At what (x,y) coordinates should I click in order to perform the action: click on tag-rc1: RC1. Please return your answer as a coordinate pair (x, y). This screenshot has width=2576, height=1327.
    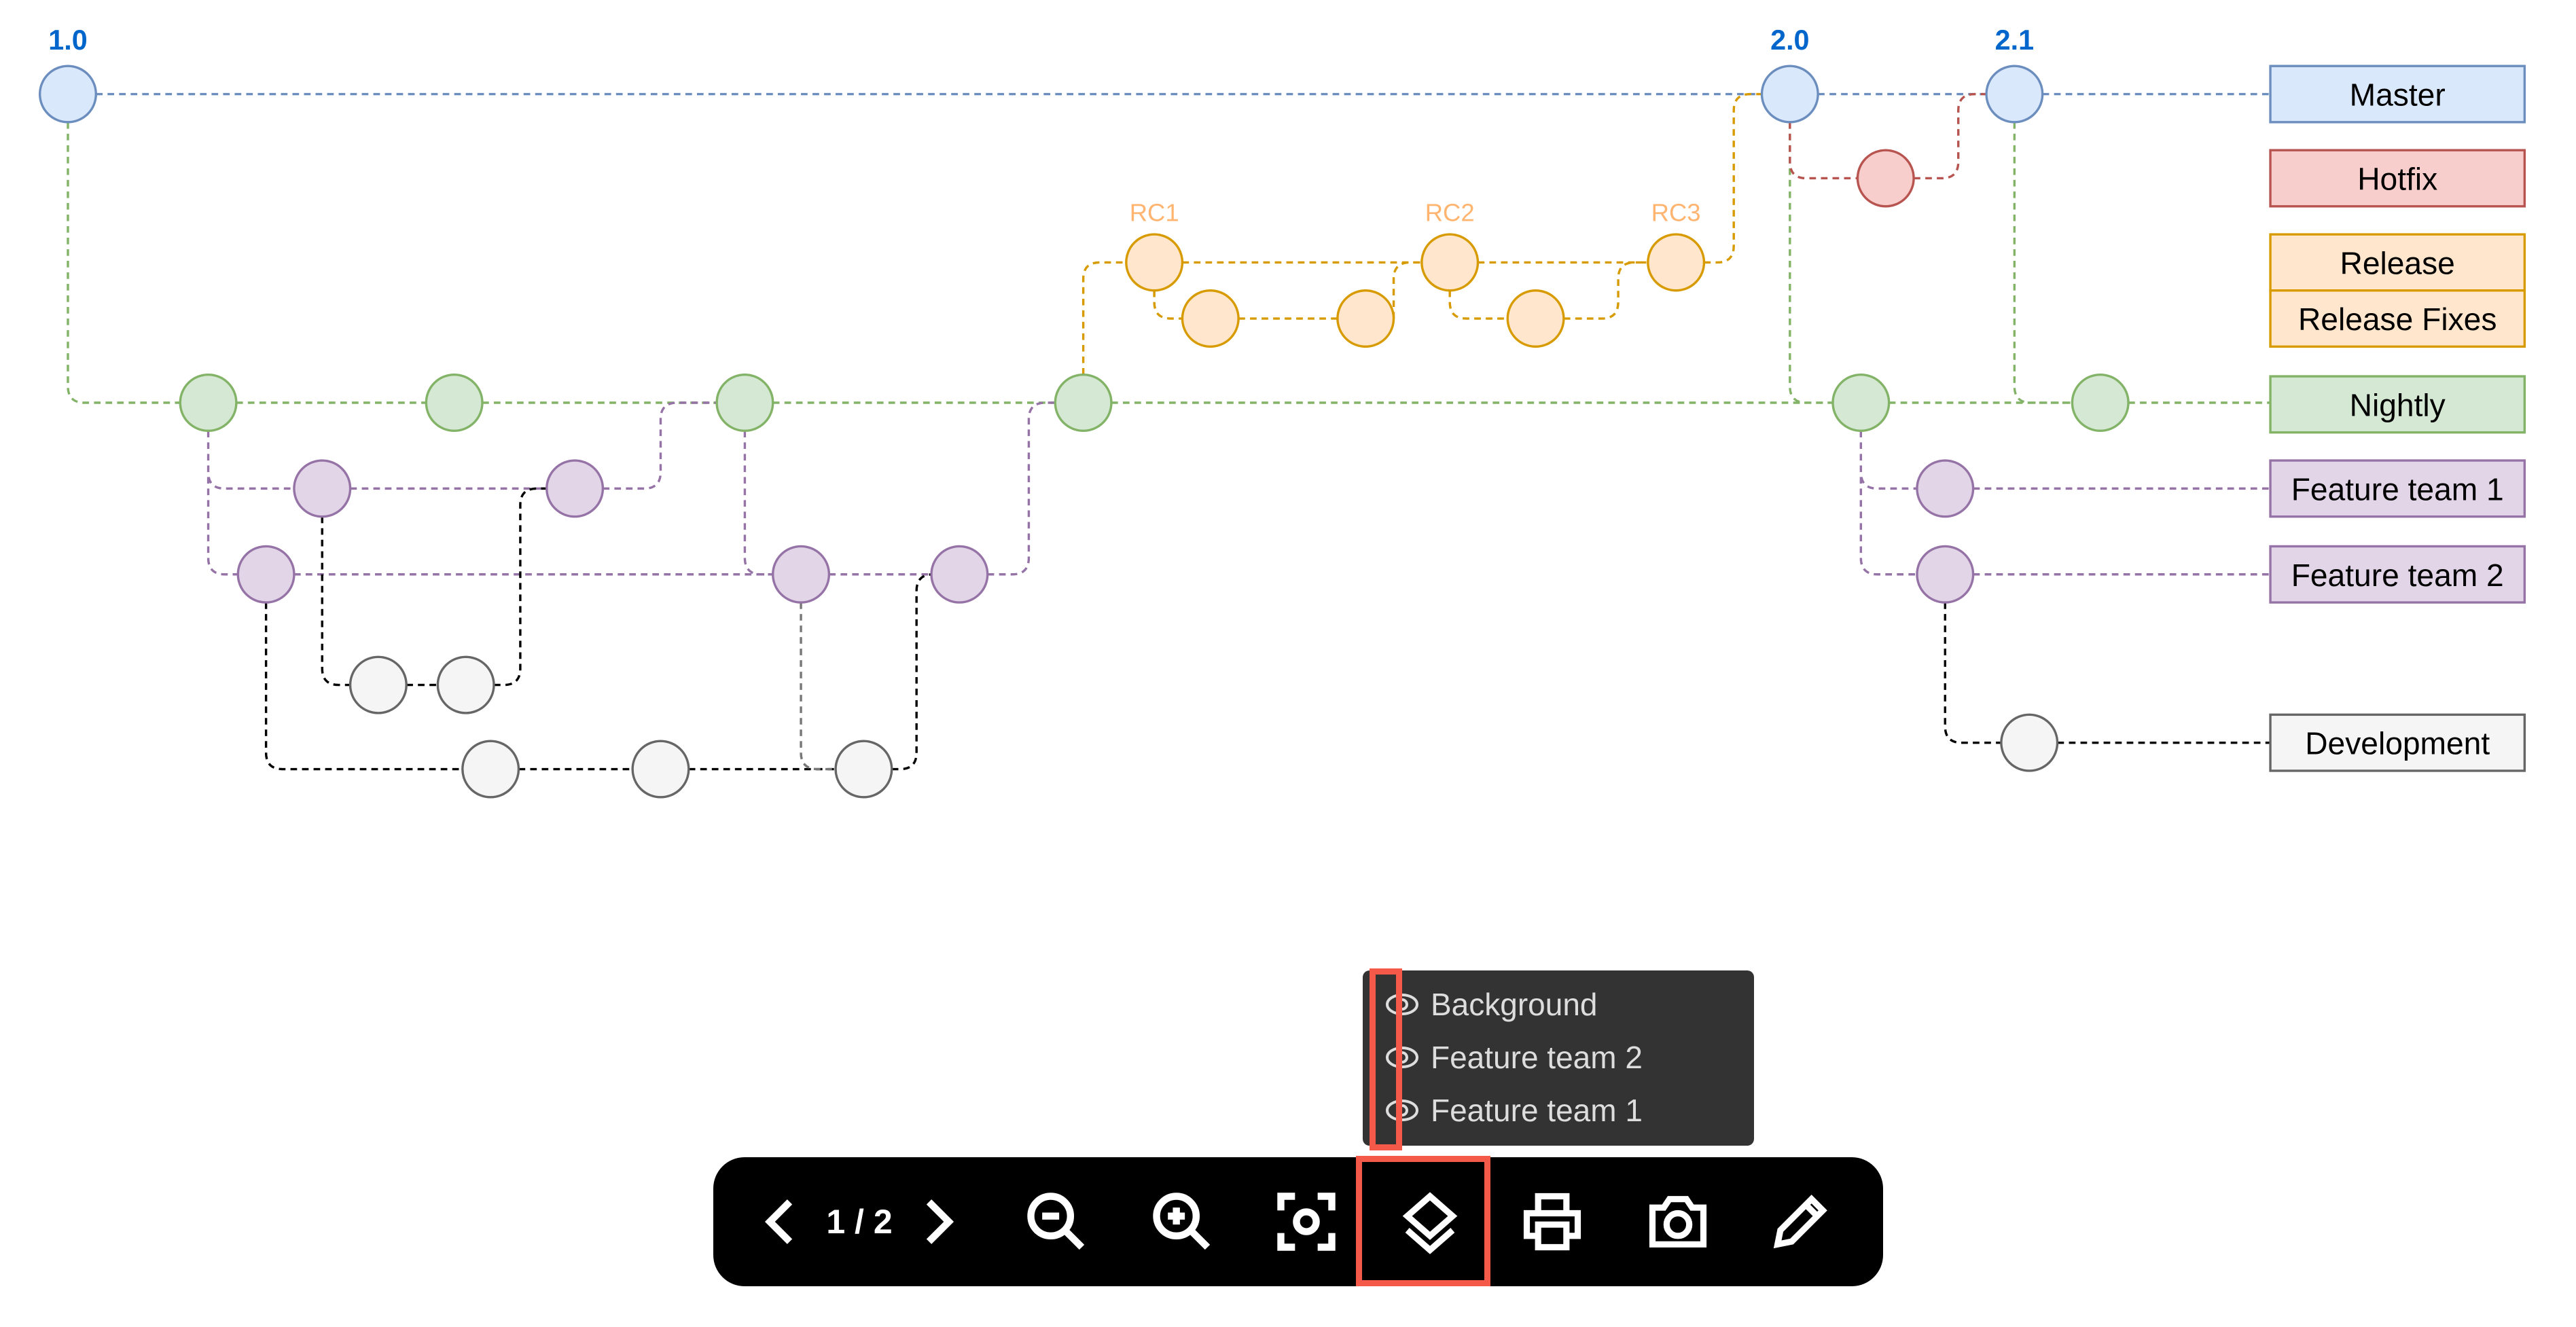
    Looking at the image, I should click on (1154, 213).